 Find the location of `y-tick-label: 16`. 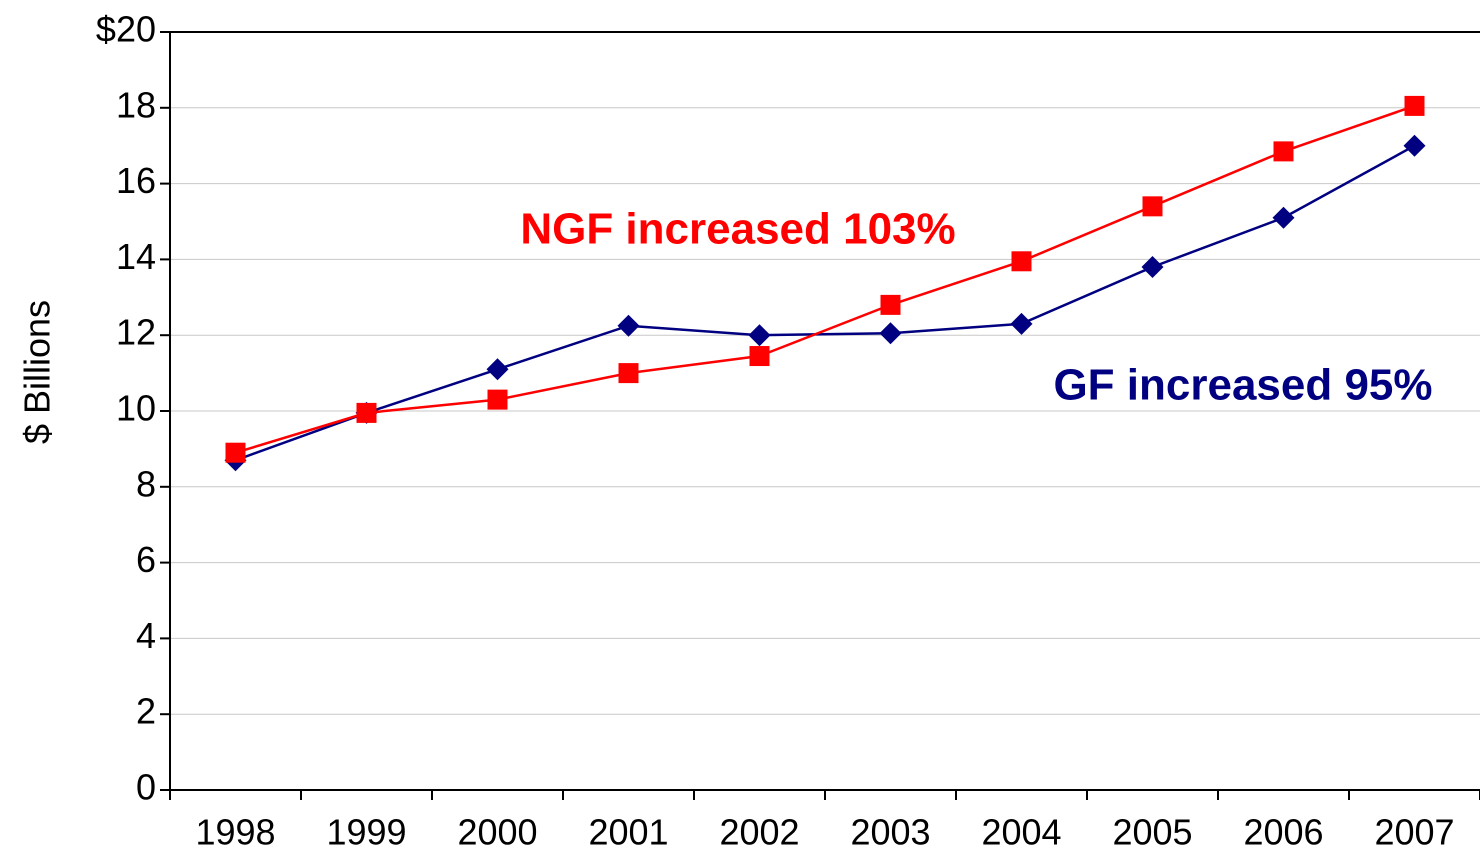

y-tick-label: 16 is located at coordinates (136, 180).